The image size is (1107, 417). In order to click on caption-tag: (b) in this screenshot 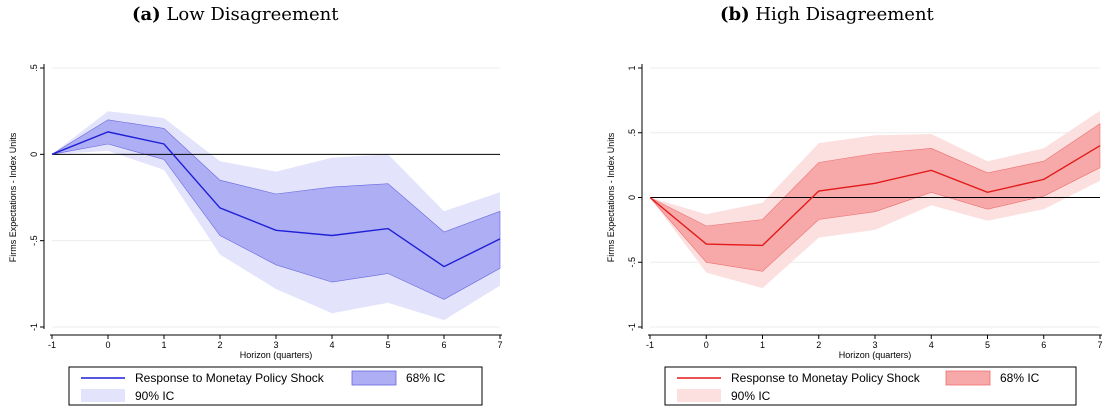, I will do `click(735, 14)`.